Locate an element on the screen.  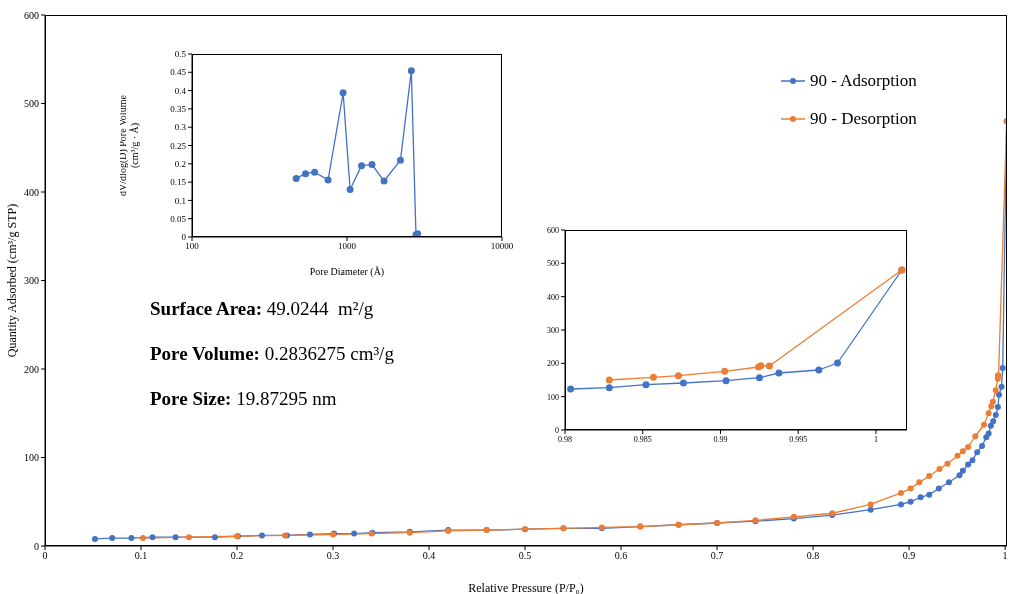
x-tick-label: 100 is located at coordinates (192, 246).